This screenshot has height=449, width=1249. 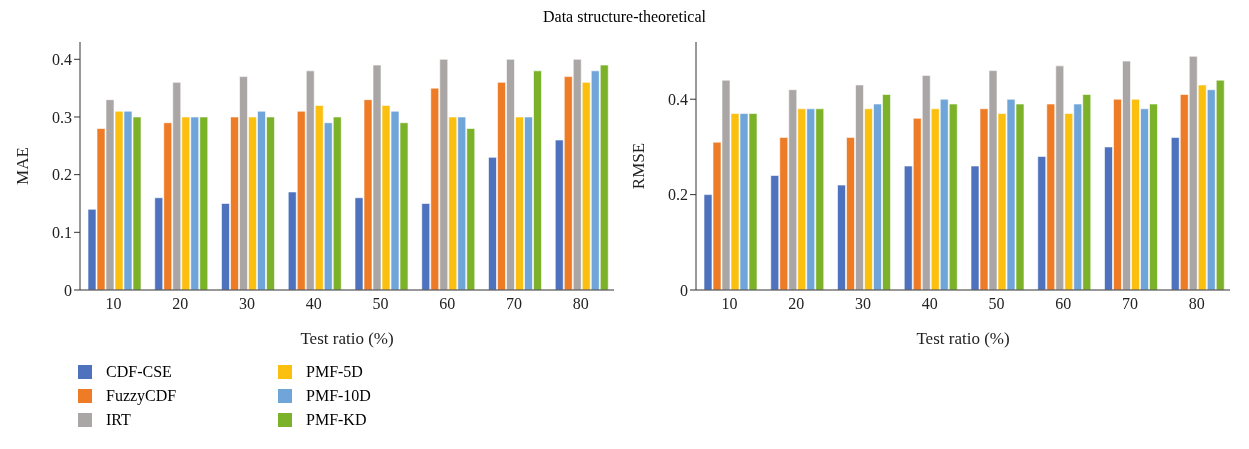 I want to click on chart-title: Data structure-theoretical, so click(x=624, y=17).